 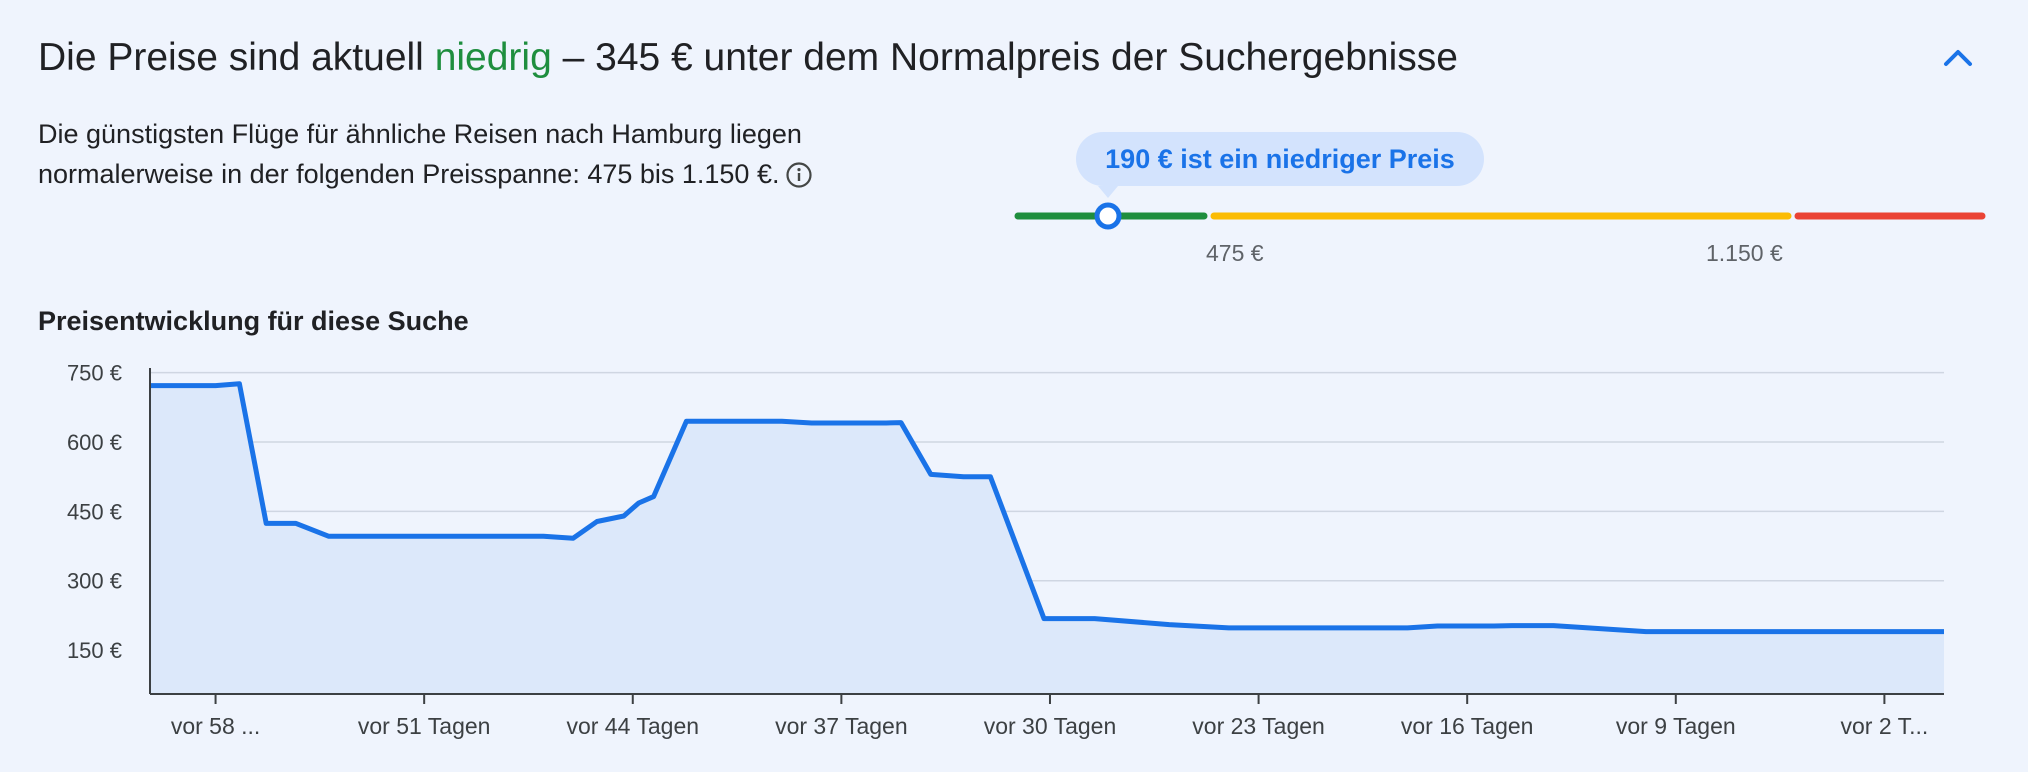 What do you see at coordinates (94, 442) in the screenshot?
I see `y-tick-label: 600 €` at bounding box center [94, 442].